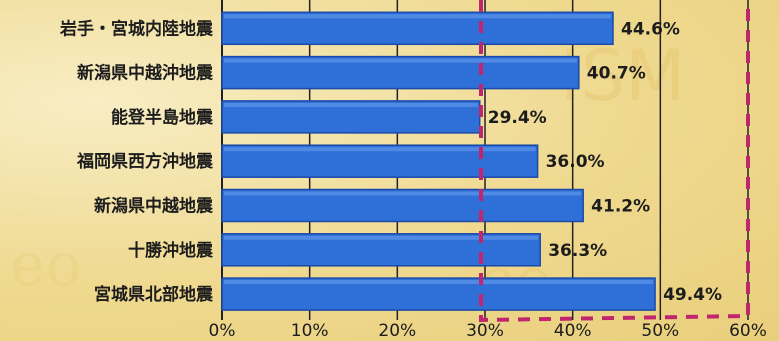  What do you see at coordinates (171, 250) in the screenshot?
I see `category-label: 十勝沖地震` at bounding box center [171, 250].